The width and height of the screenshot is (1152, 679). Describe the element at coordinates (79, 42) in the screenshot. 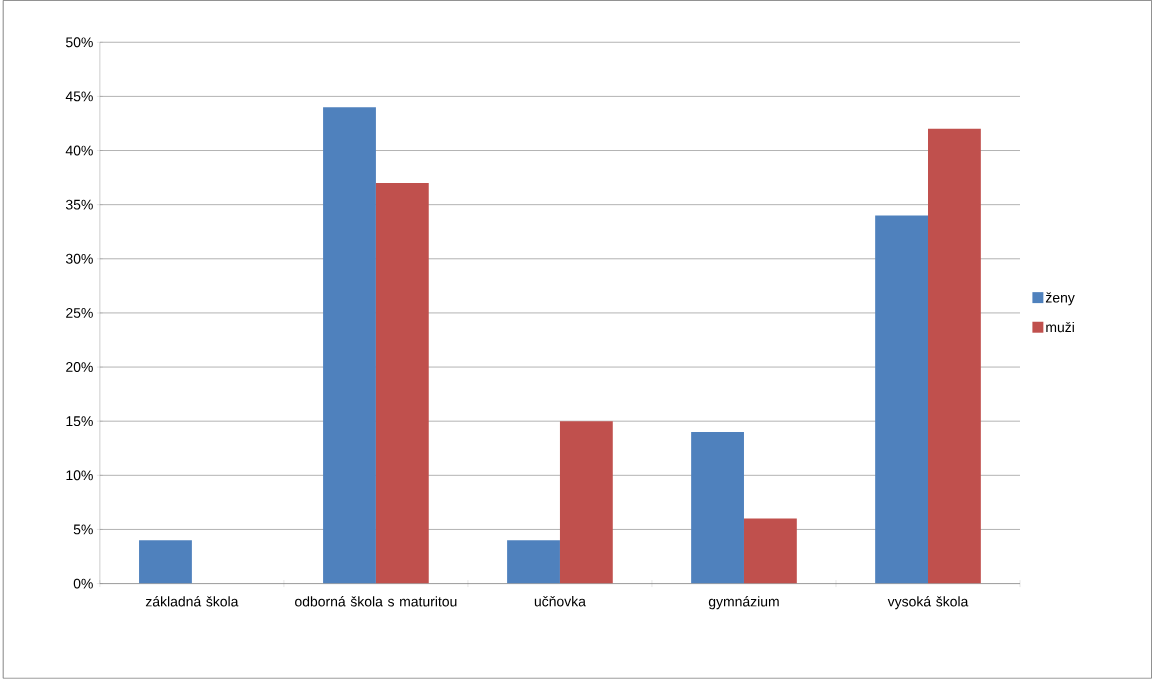

I see `y-tick-label: 50%` at that location.